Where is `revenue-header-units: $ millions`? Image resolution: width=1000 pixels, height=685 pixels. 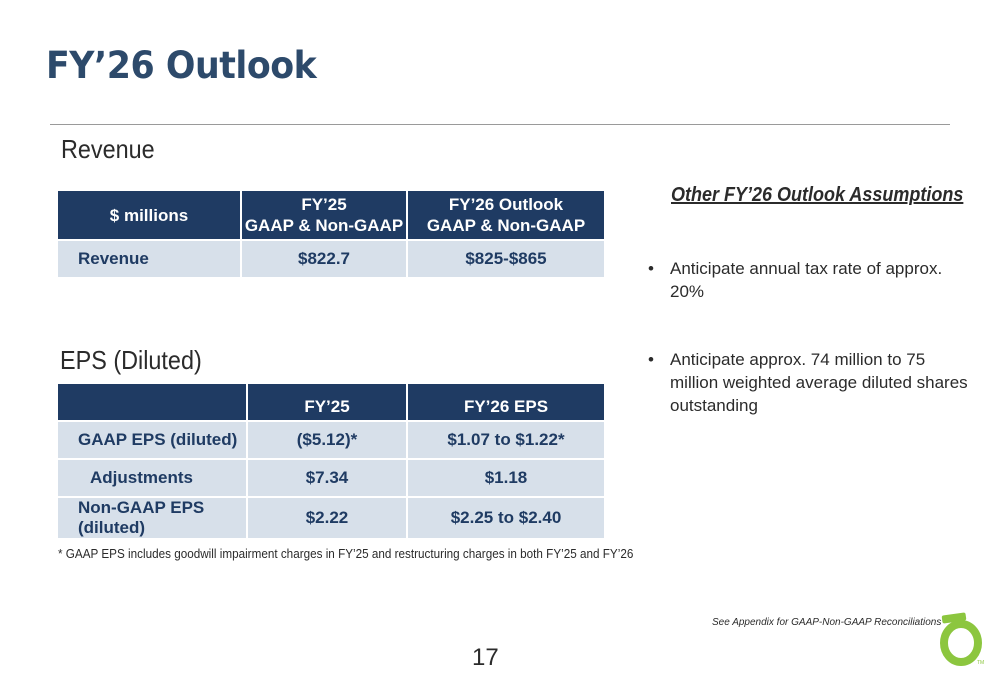 revenue-header-units: $ millions is located at coordinates (150, 215).